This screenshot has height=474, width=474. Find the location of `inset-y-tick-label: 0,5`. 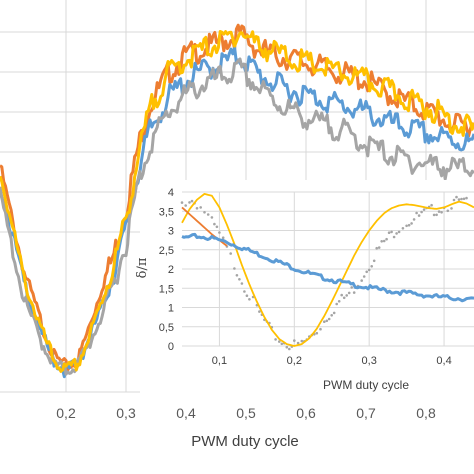

inset-y-tick-label: 0,5 is located at coordinates (166, 328).